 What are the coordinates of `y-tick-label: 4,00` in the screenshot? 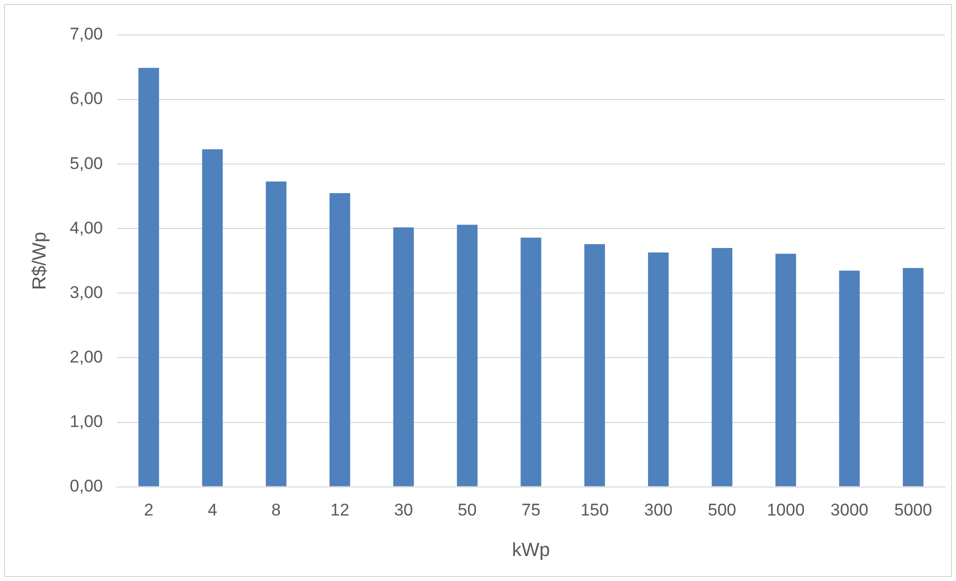 It's located at (86, 228).